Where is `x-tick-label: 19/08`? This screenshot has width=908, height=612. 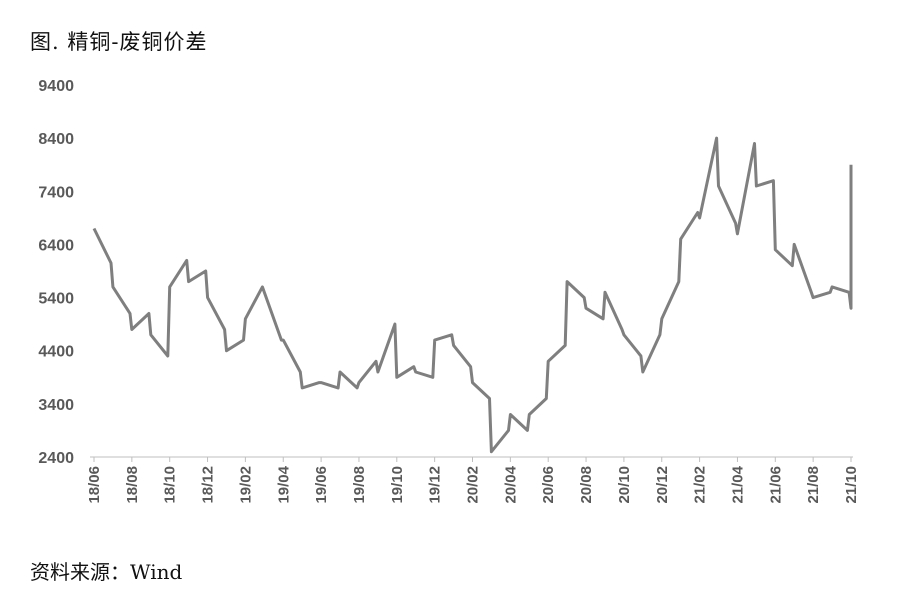
x-tick-label: 19/08 is located at coordinates (359, 485).